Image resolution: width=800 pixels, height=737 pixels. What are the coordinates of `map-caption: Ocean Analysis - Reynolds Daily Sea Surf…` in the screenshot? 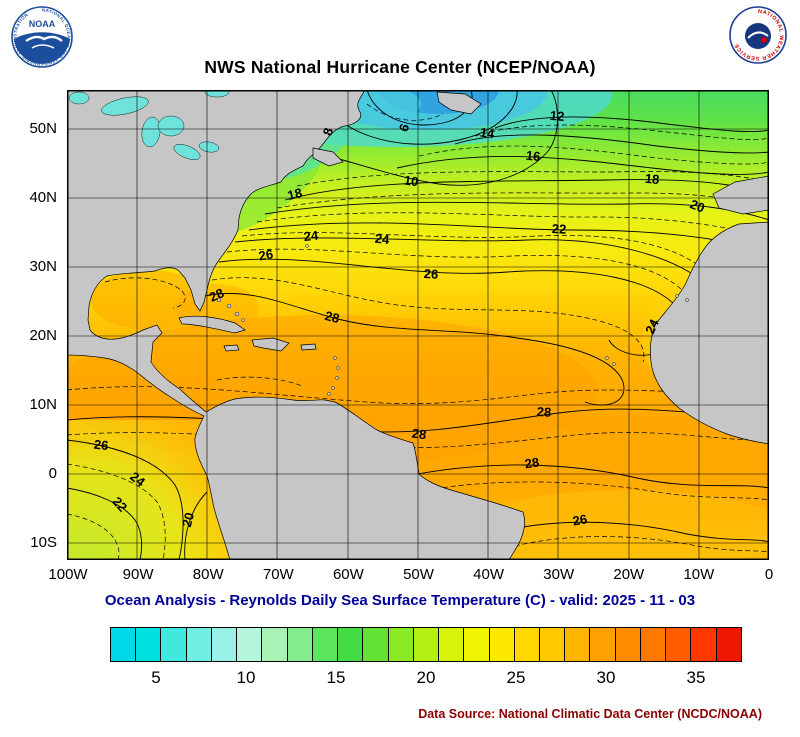 It's located at (400, 600).